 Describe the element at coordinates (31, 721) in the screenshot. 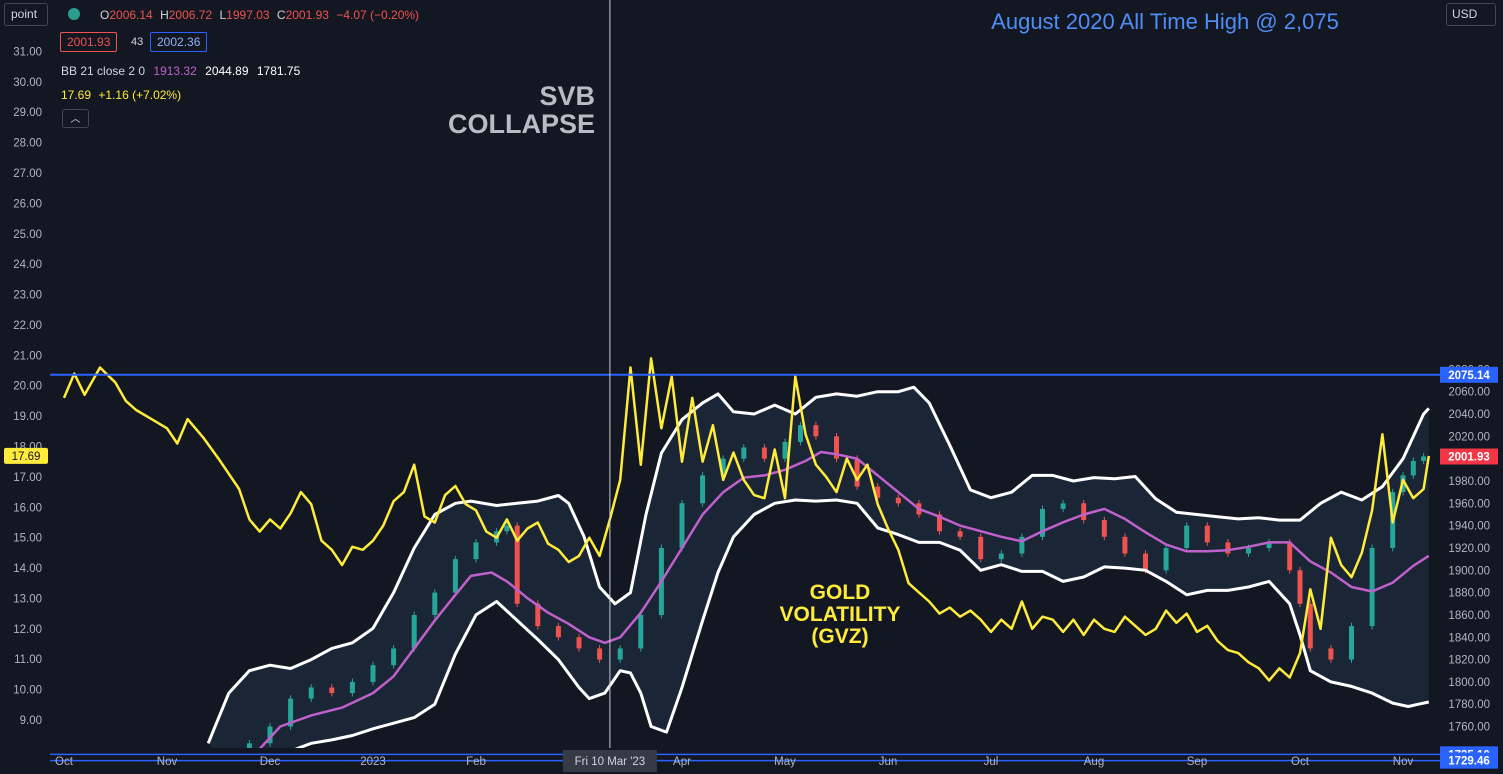

I see `gvz-axis-tick-label: 9.00` at that location.